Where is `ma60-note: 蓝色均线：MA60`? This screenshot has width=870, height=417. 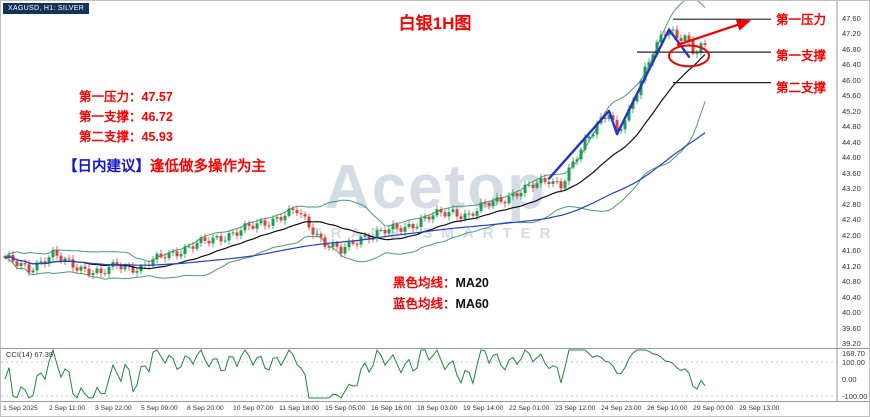
ma60-note: 蓝色均线：MA60 is located at coordinates (441, 304).